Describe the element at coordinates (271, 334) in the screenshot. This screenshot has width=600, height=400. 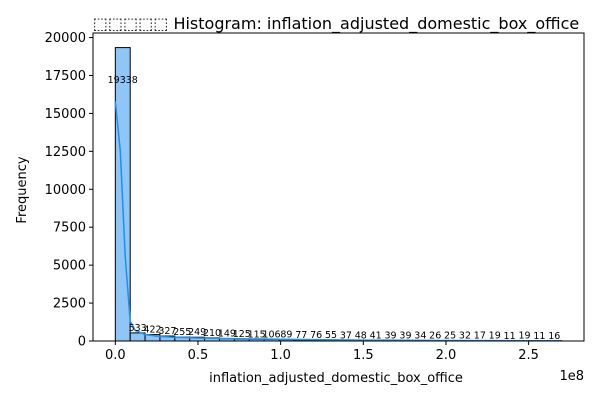
I see `bar-value-label: 106` at that location.